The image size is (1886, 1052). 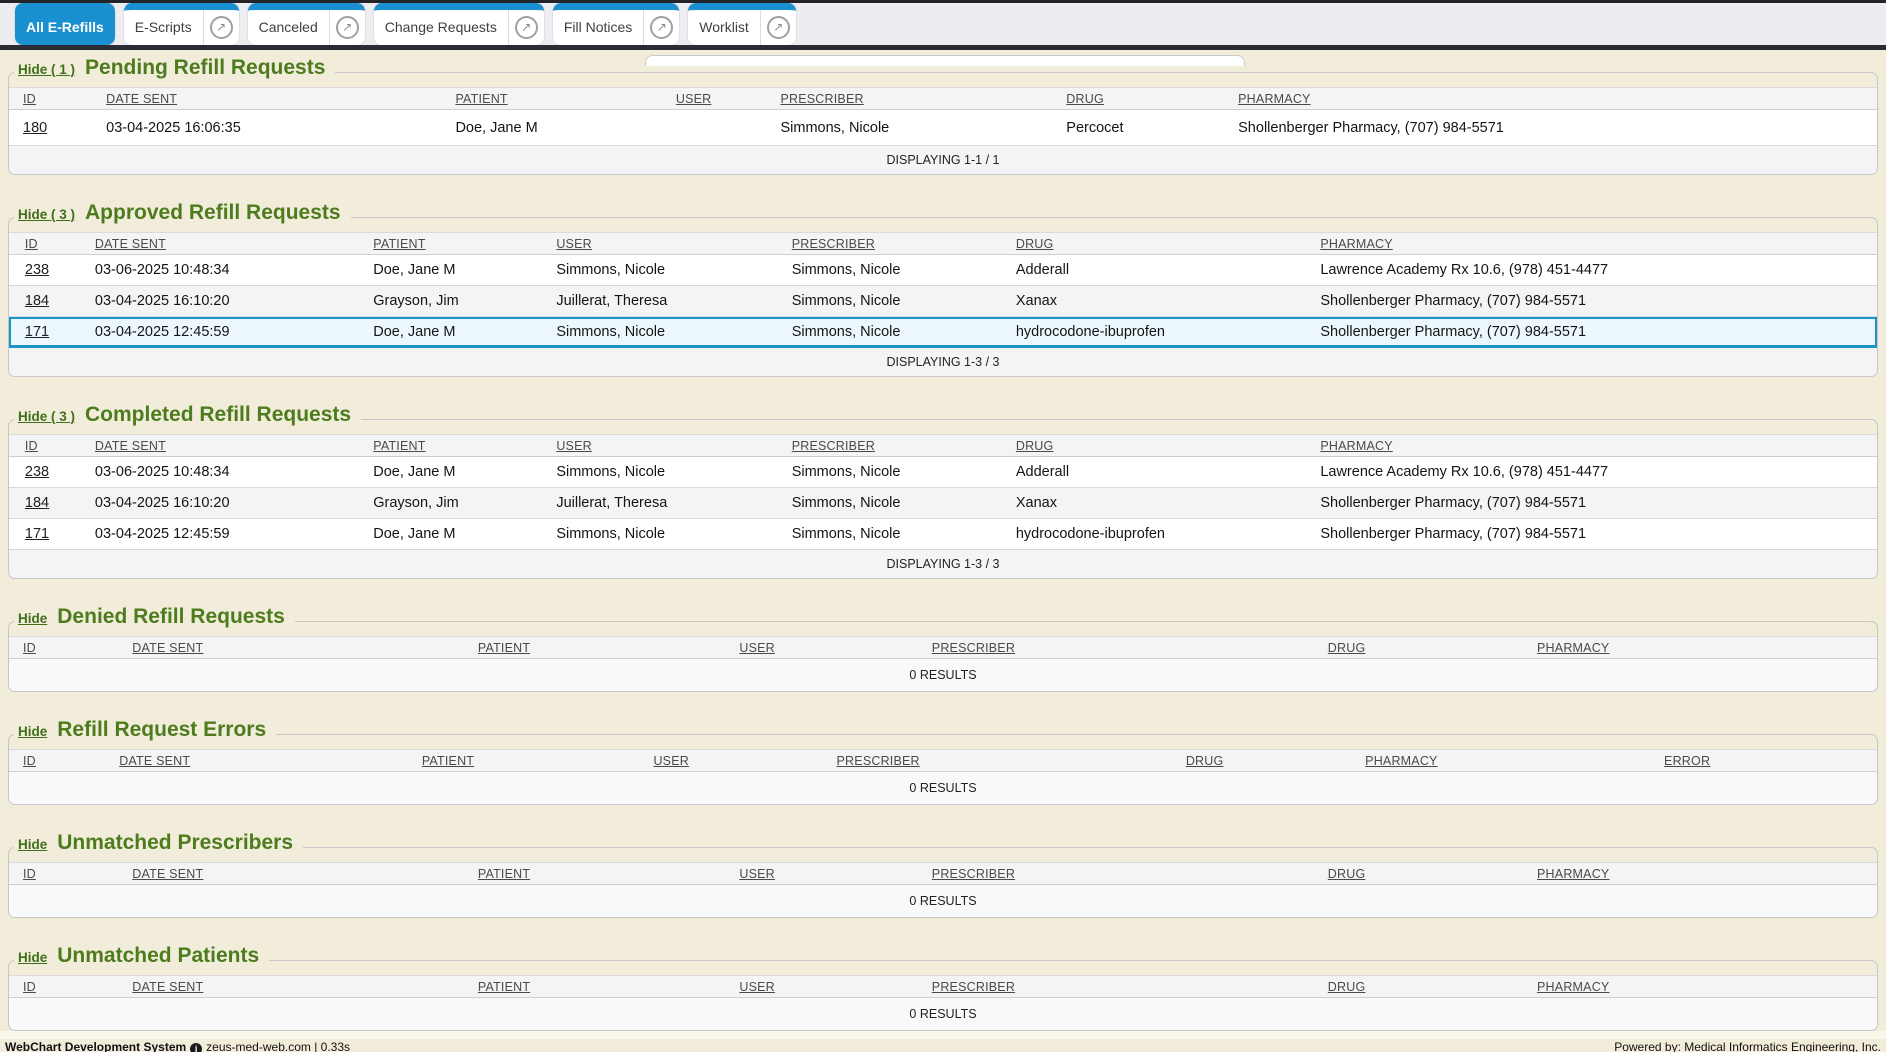 What do you see at coordinates (33, 618) in the screenshot?
I see `hide-link-denied-refill-requests: Hide` at bounding box center [33, 618].